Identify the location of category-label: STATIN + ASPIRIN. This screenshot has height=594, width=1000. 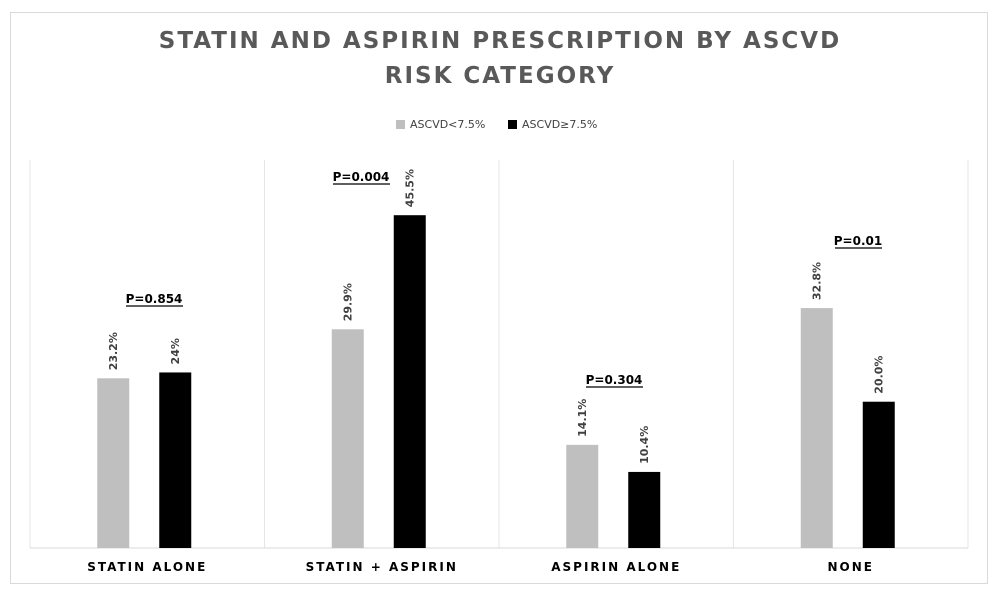
(382, 567).